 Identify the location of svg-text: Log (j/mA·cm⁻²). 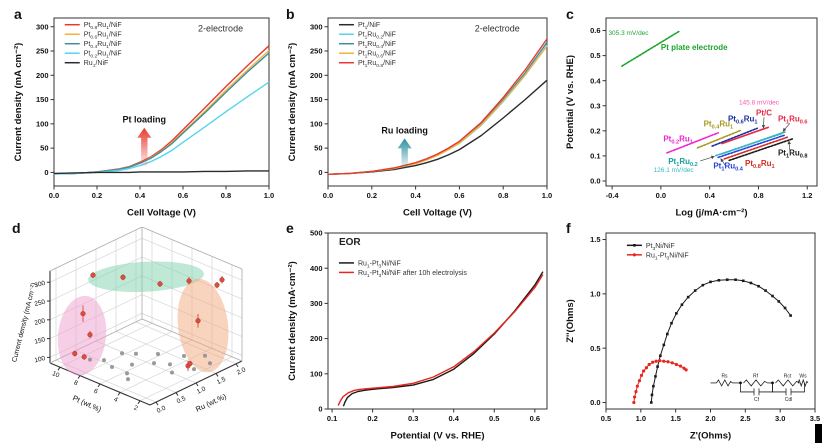
(711, 213).